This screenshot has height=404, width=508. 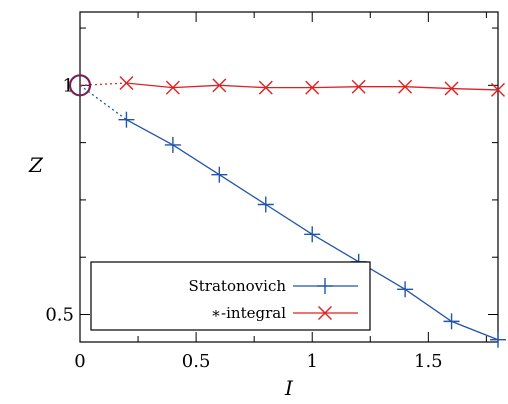 What do you see at coordinates (79, 361) in the screenshot?
I see `x-tick-label: 0` at bounding box center [79, 361].